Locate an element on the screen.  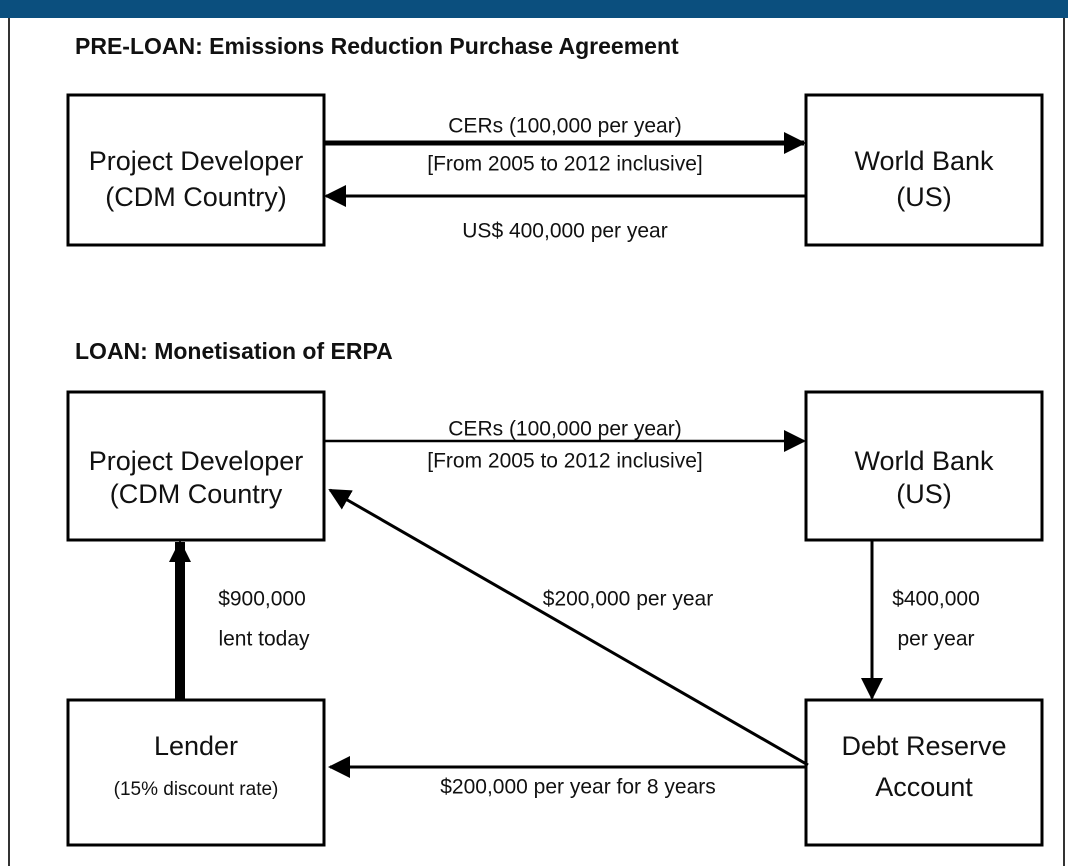
node-label: Lender is located at coordinates (196, 746).